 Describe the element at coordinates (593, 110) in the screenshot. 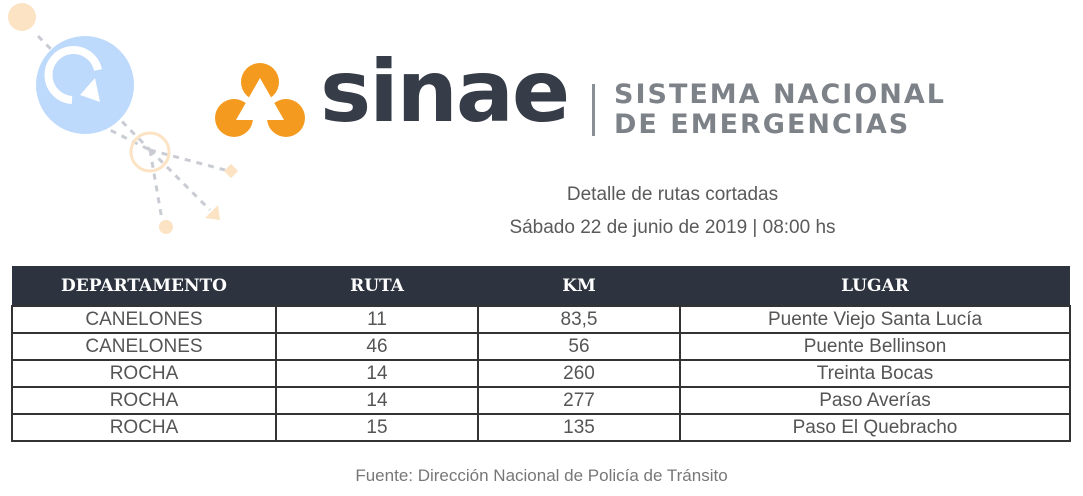

I see `divider` at that location.